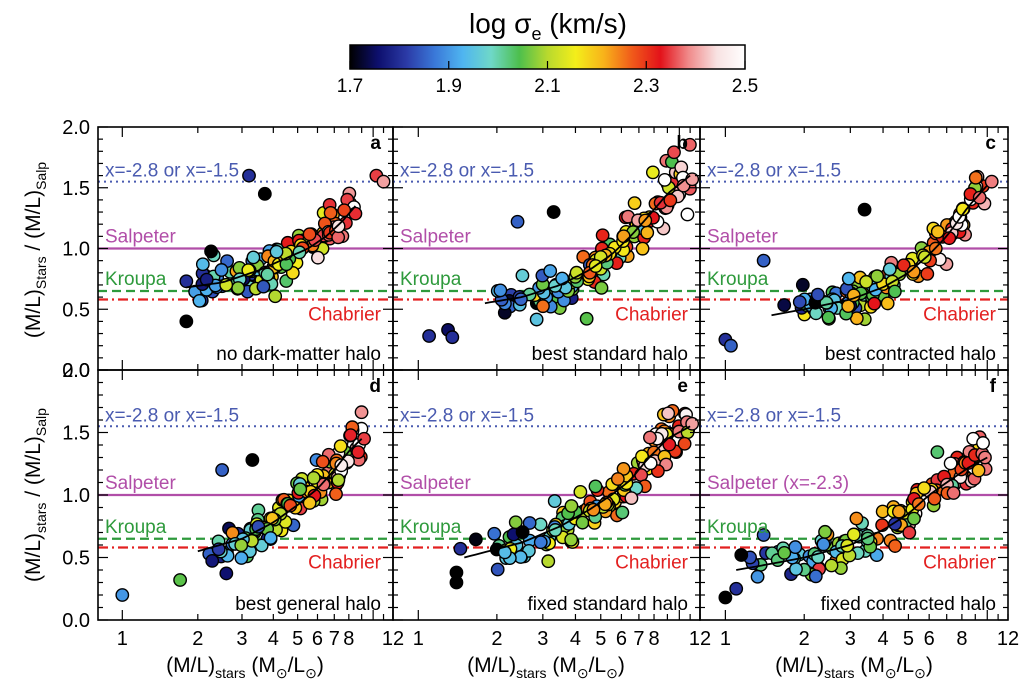 Image resolution: width=1025 pixels, height=685 pixels. Describe the element at coordinates (960, 315) in the screenshot. I see `chabrier-label: Chabrier` at that location.